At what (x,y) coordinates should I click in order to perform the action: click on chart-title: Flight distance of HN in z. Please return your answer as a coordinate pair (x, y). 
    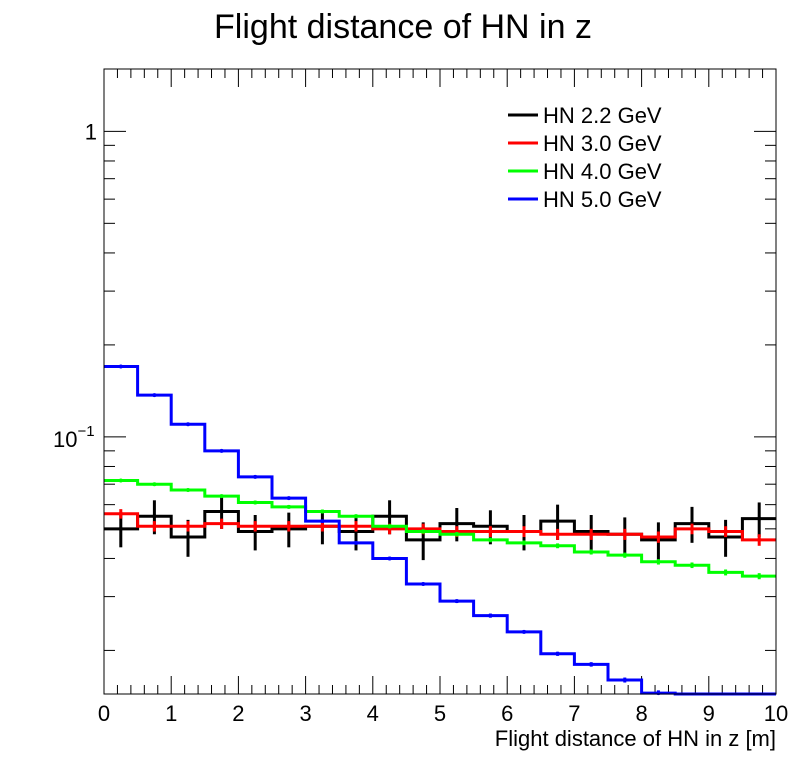
    Looking at the image, I should click on (403, 27).